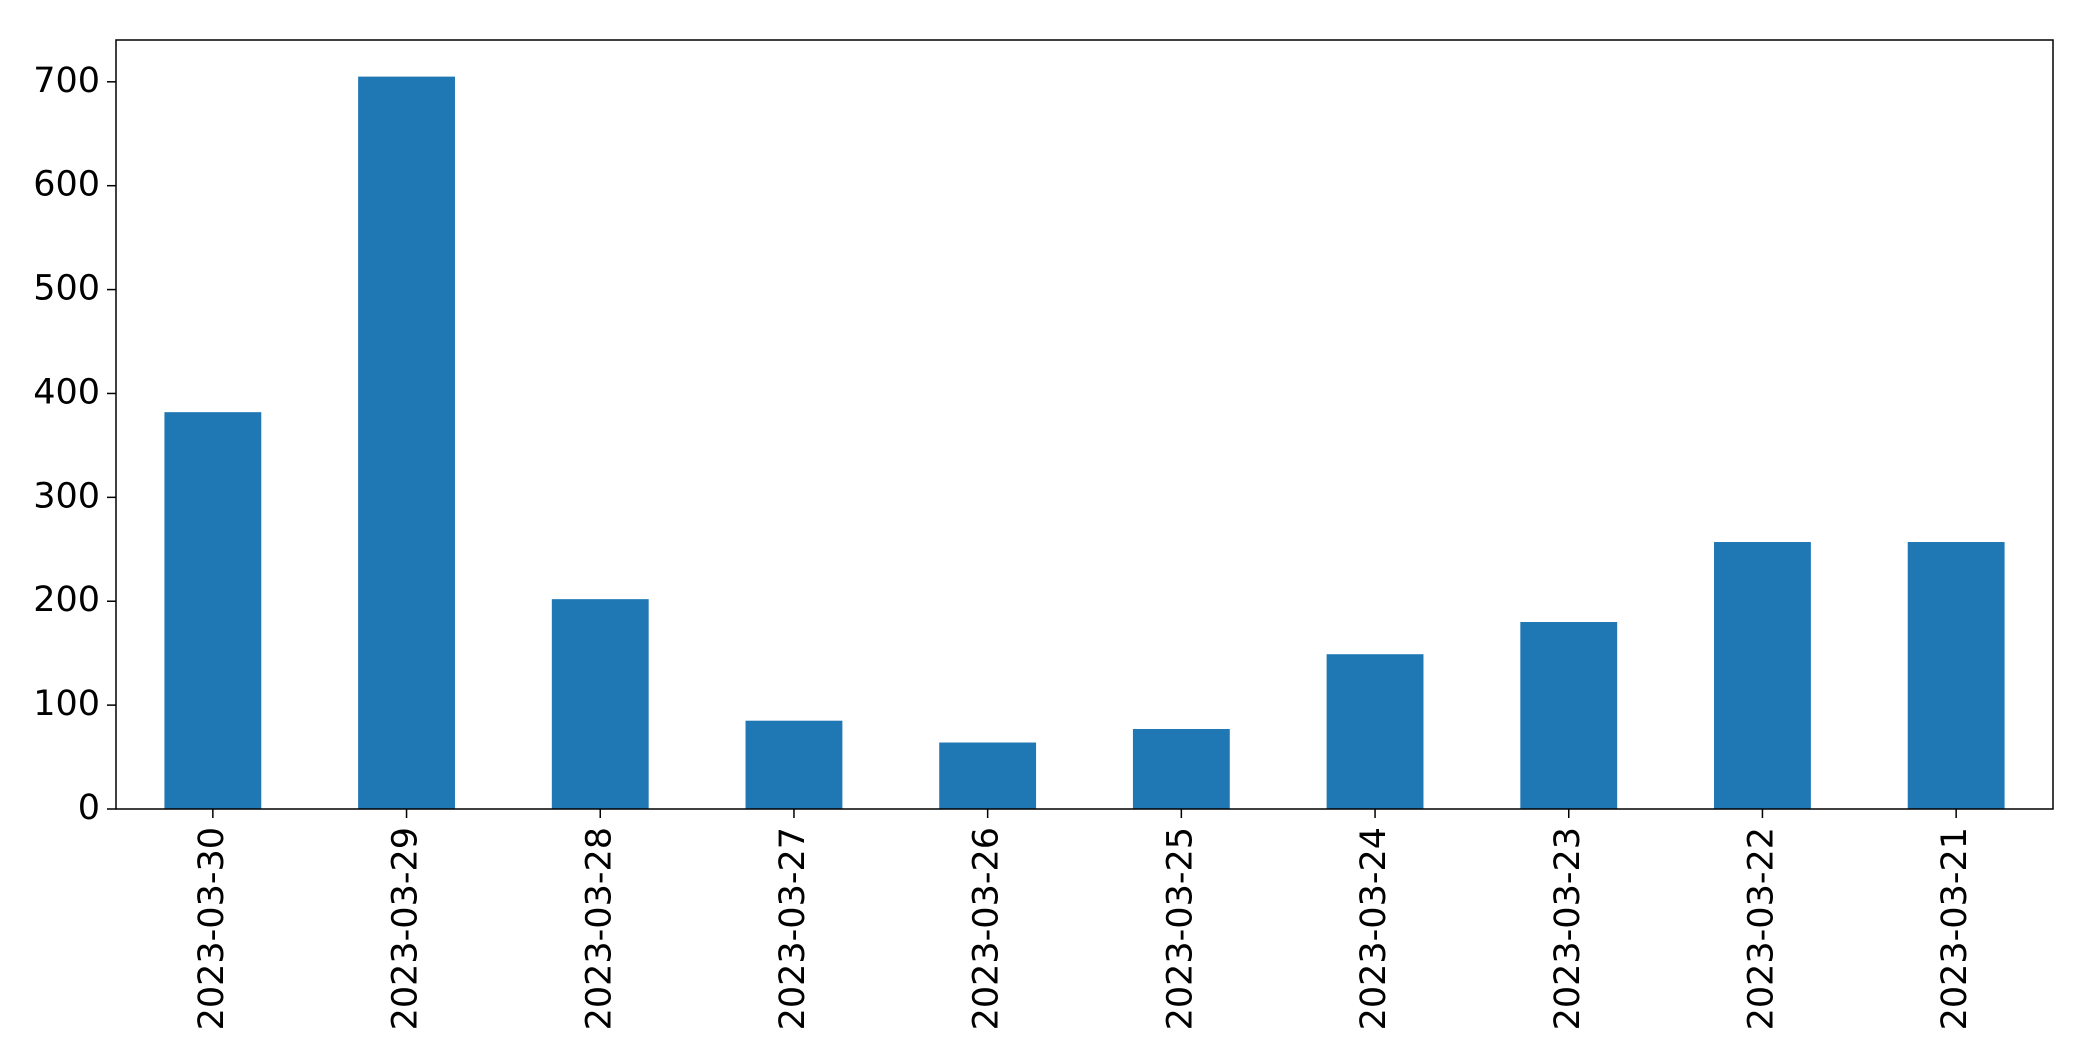 The height and width of the screenshot is (1061, 2093). Describe the element at coordinates (987, 928) in the screenshot. I see `x-tick-label: 2023-03-26` at that location.